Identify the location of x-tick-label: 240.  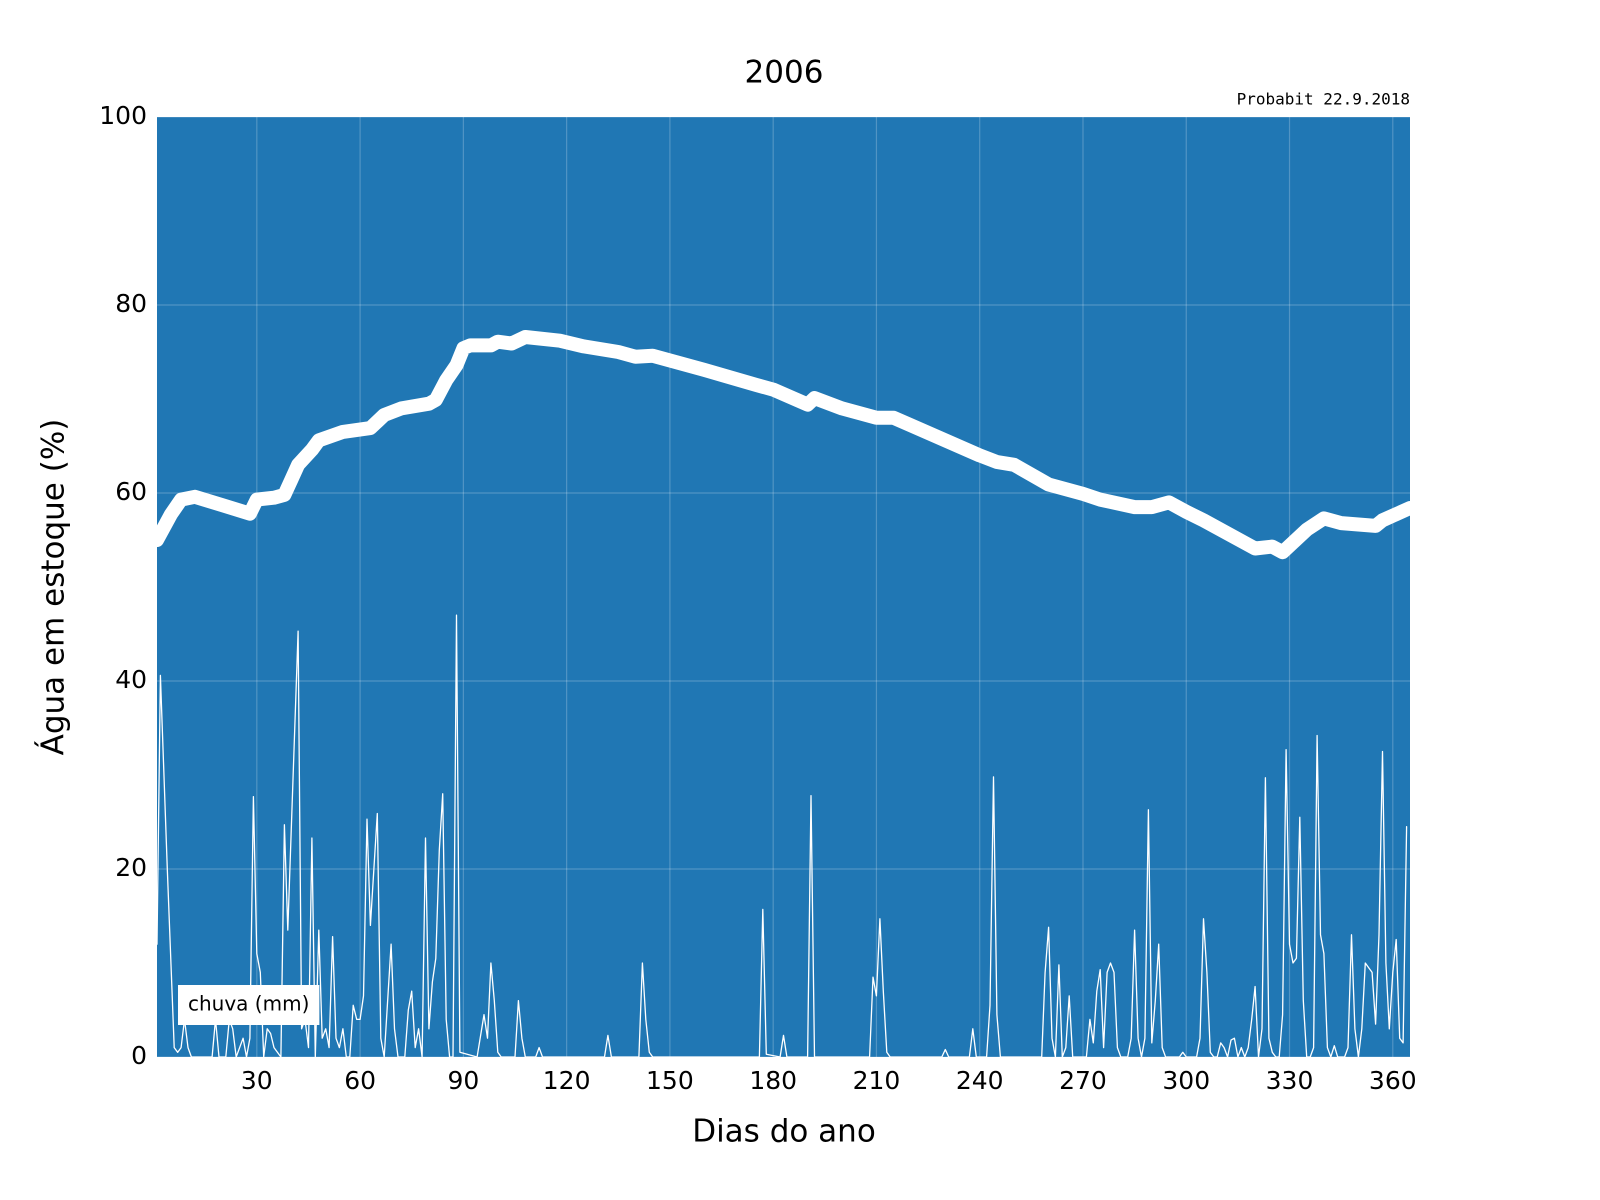
(980, 1080).